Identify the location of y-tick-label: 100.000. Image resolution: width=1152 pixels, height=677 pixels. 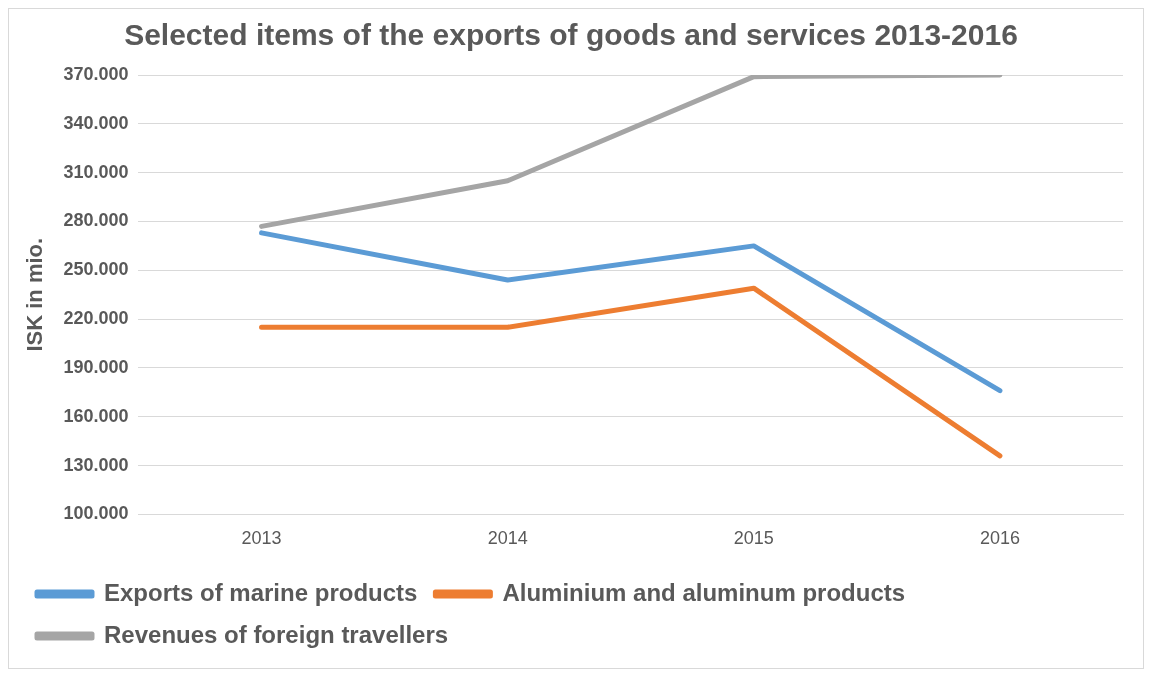
(96, 513).